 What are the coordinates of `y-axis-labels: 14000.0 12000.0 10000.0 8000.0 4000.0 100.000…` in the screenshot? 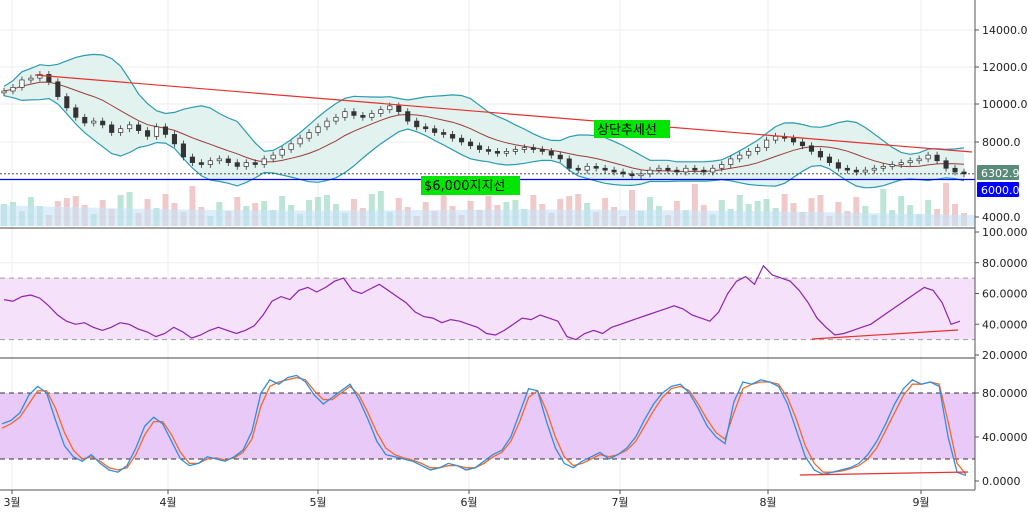 It's located at (1001, 256).